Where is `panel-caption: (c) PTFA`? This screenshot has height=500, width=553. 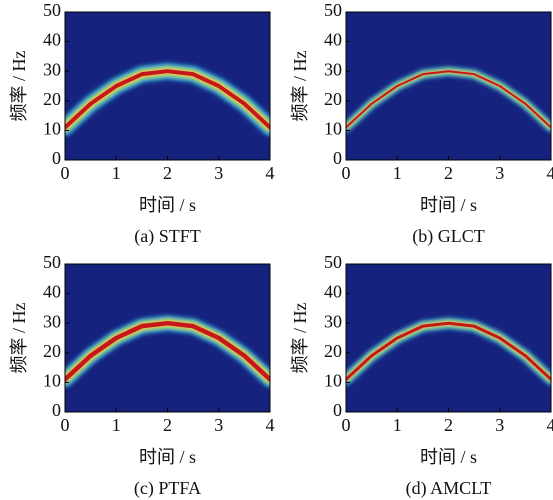 panel-caption: (c) PTFA is located at coordinates (167, 488).